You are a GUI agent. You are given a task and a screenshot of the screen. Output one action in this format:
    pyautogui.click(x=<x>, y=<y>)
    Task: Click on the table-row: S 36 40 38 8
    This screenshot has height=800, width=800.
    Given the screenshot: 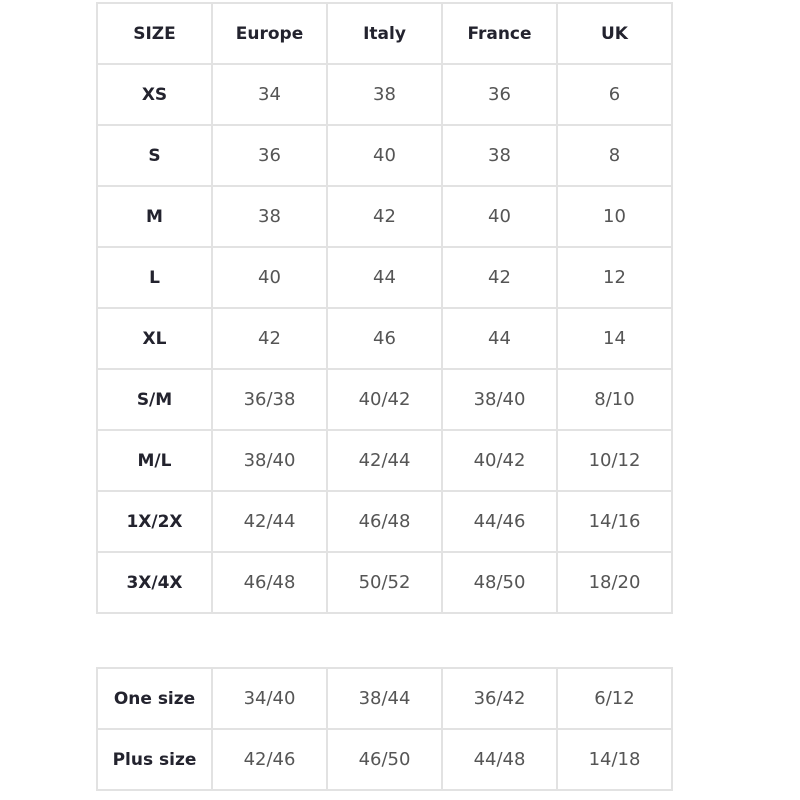 What is the action you would take?
    pyautogui.click(x=384, y=155)
    